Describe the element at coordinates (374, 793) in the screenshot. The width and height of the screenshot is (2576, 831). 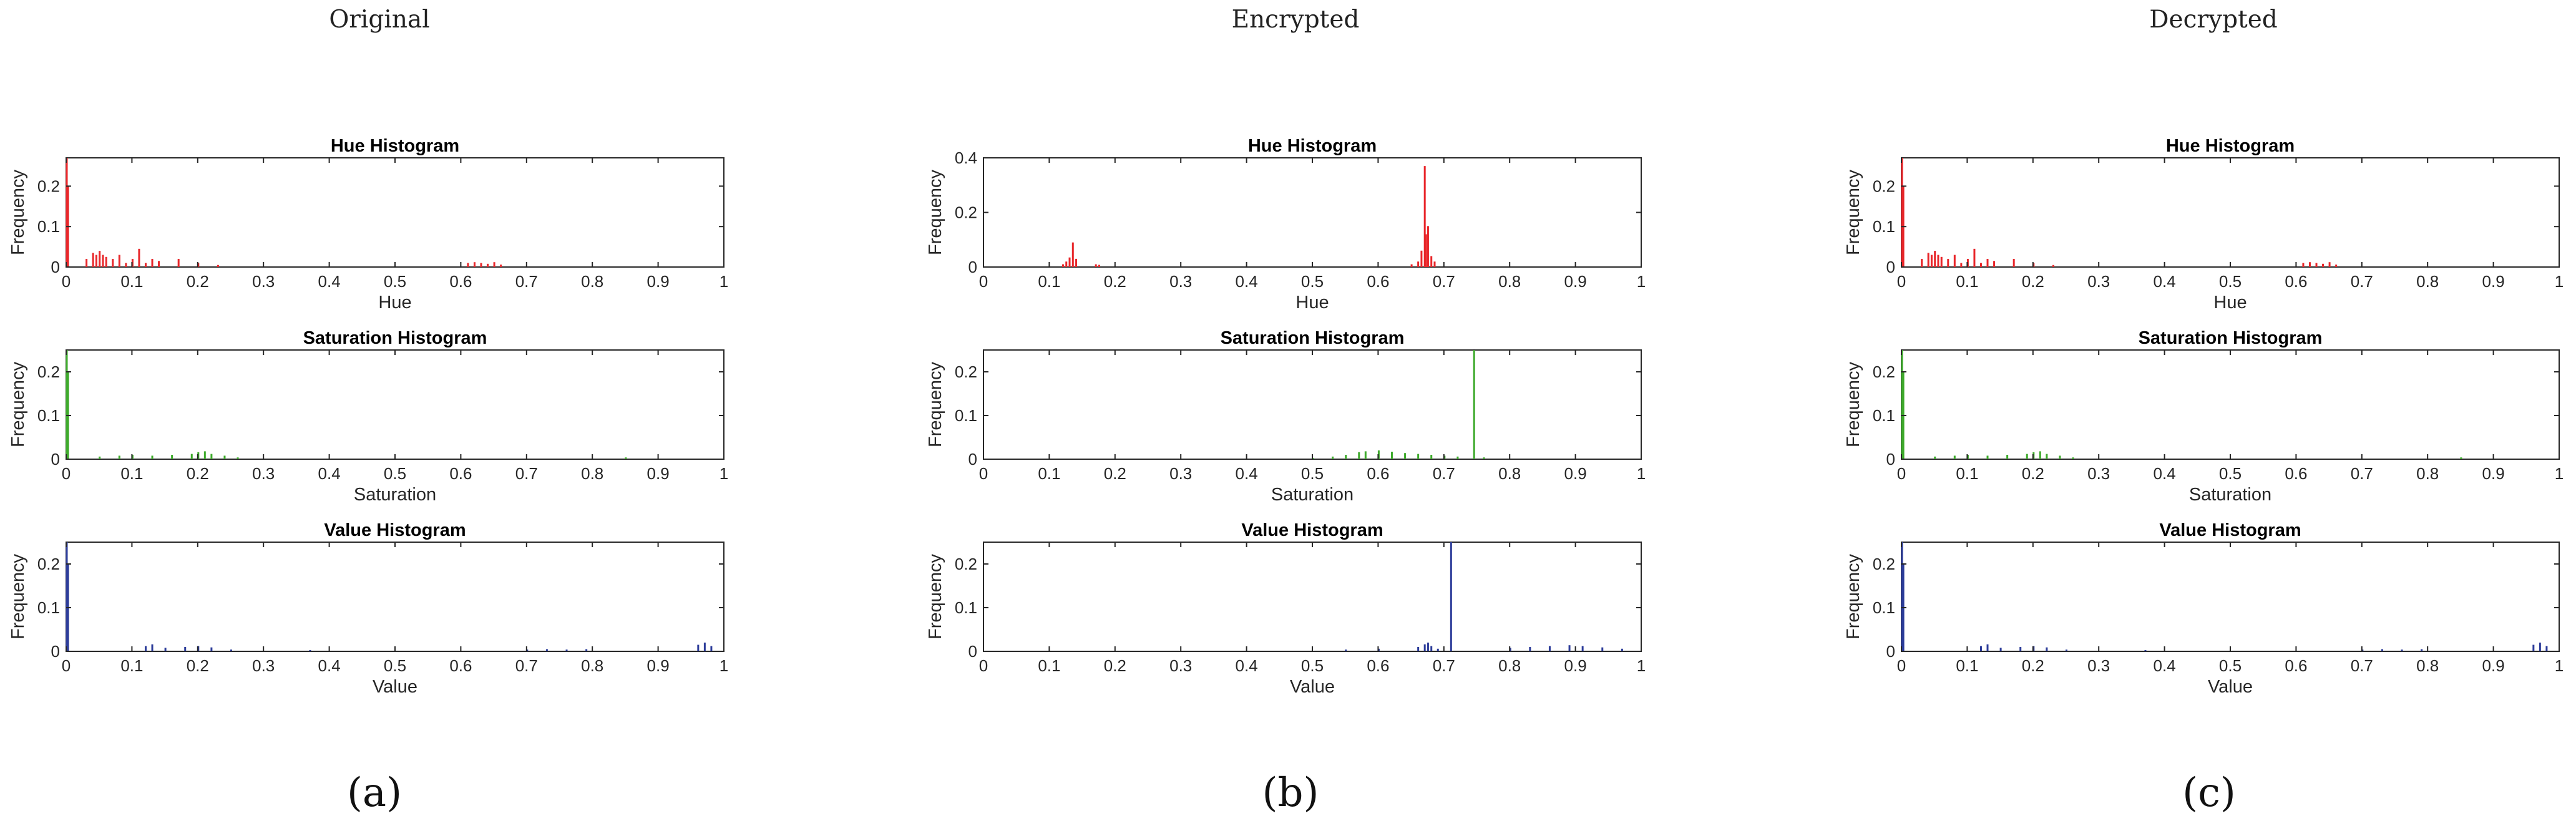
I see `panel-label-a: (a)` at that location.